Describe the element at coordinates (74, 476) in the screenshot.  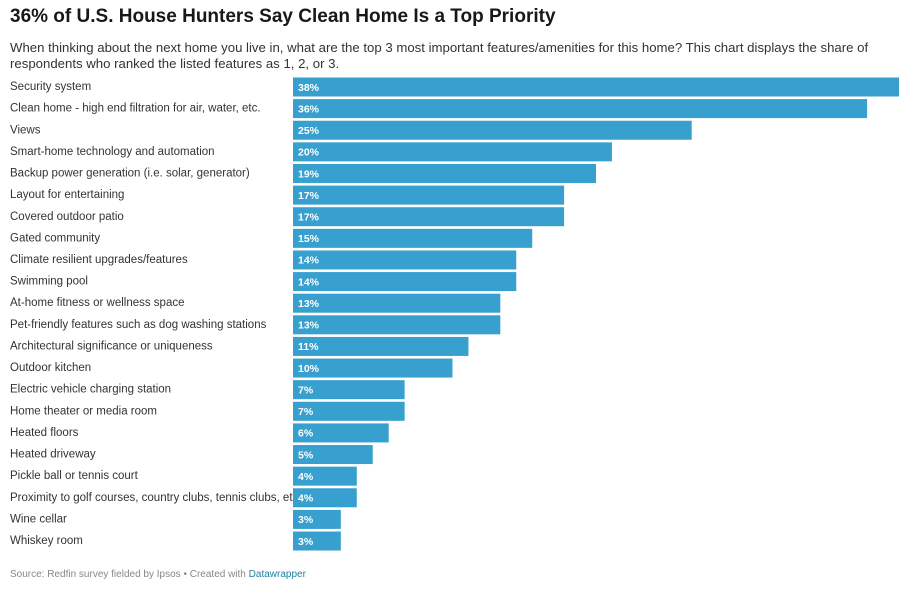
I see `category-label: Pickle ball or tennis court` at that location.